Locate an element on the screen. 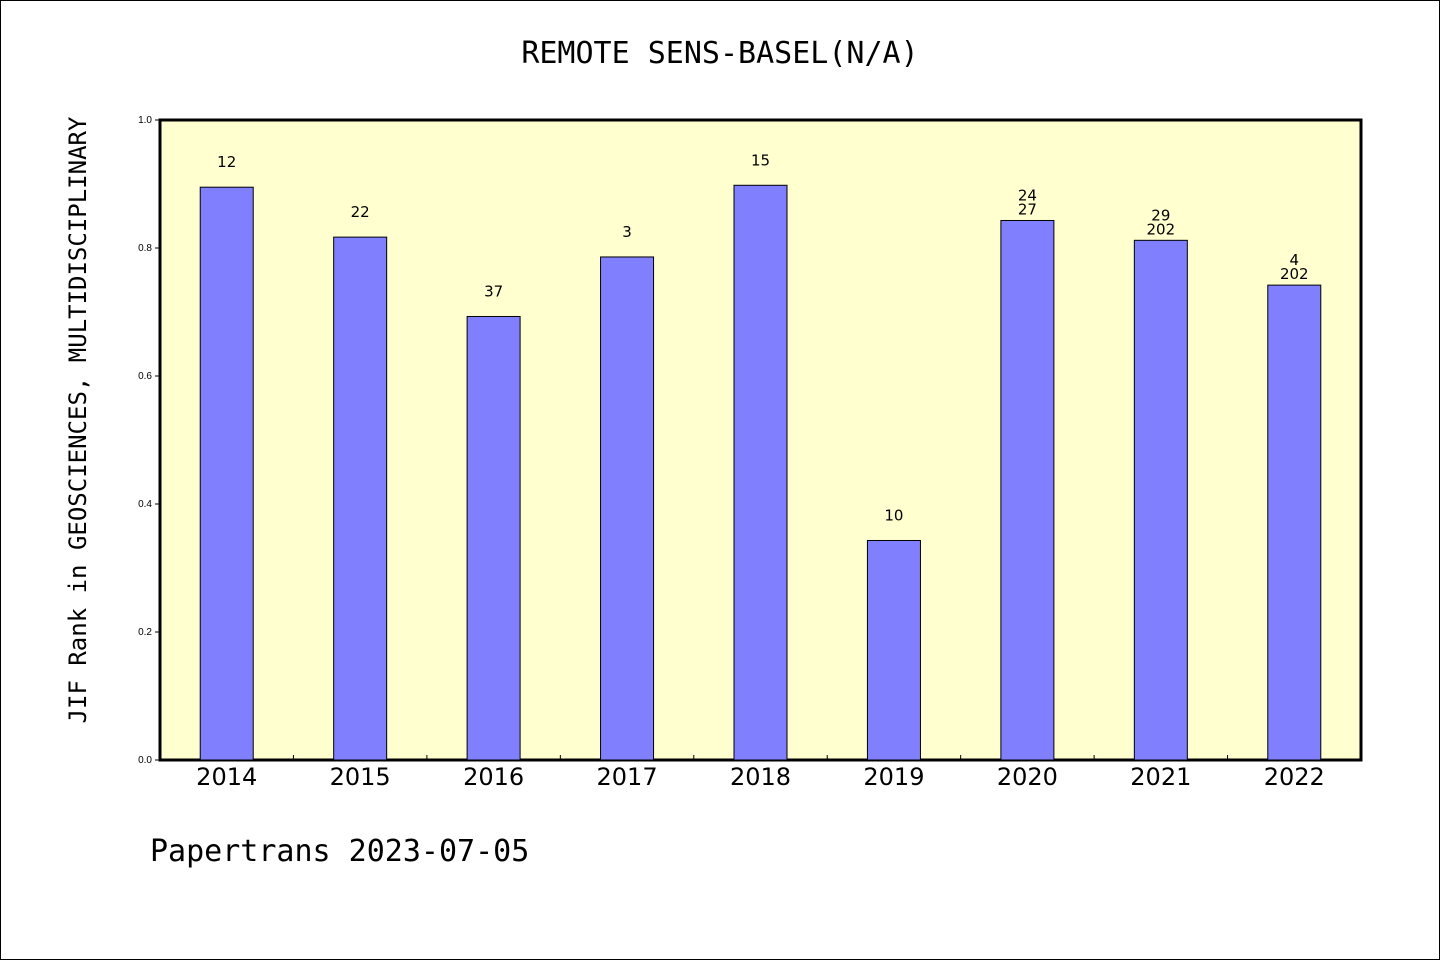  y-tick-label: 0.4 is located at coordinates (145, 504).